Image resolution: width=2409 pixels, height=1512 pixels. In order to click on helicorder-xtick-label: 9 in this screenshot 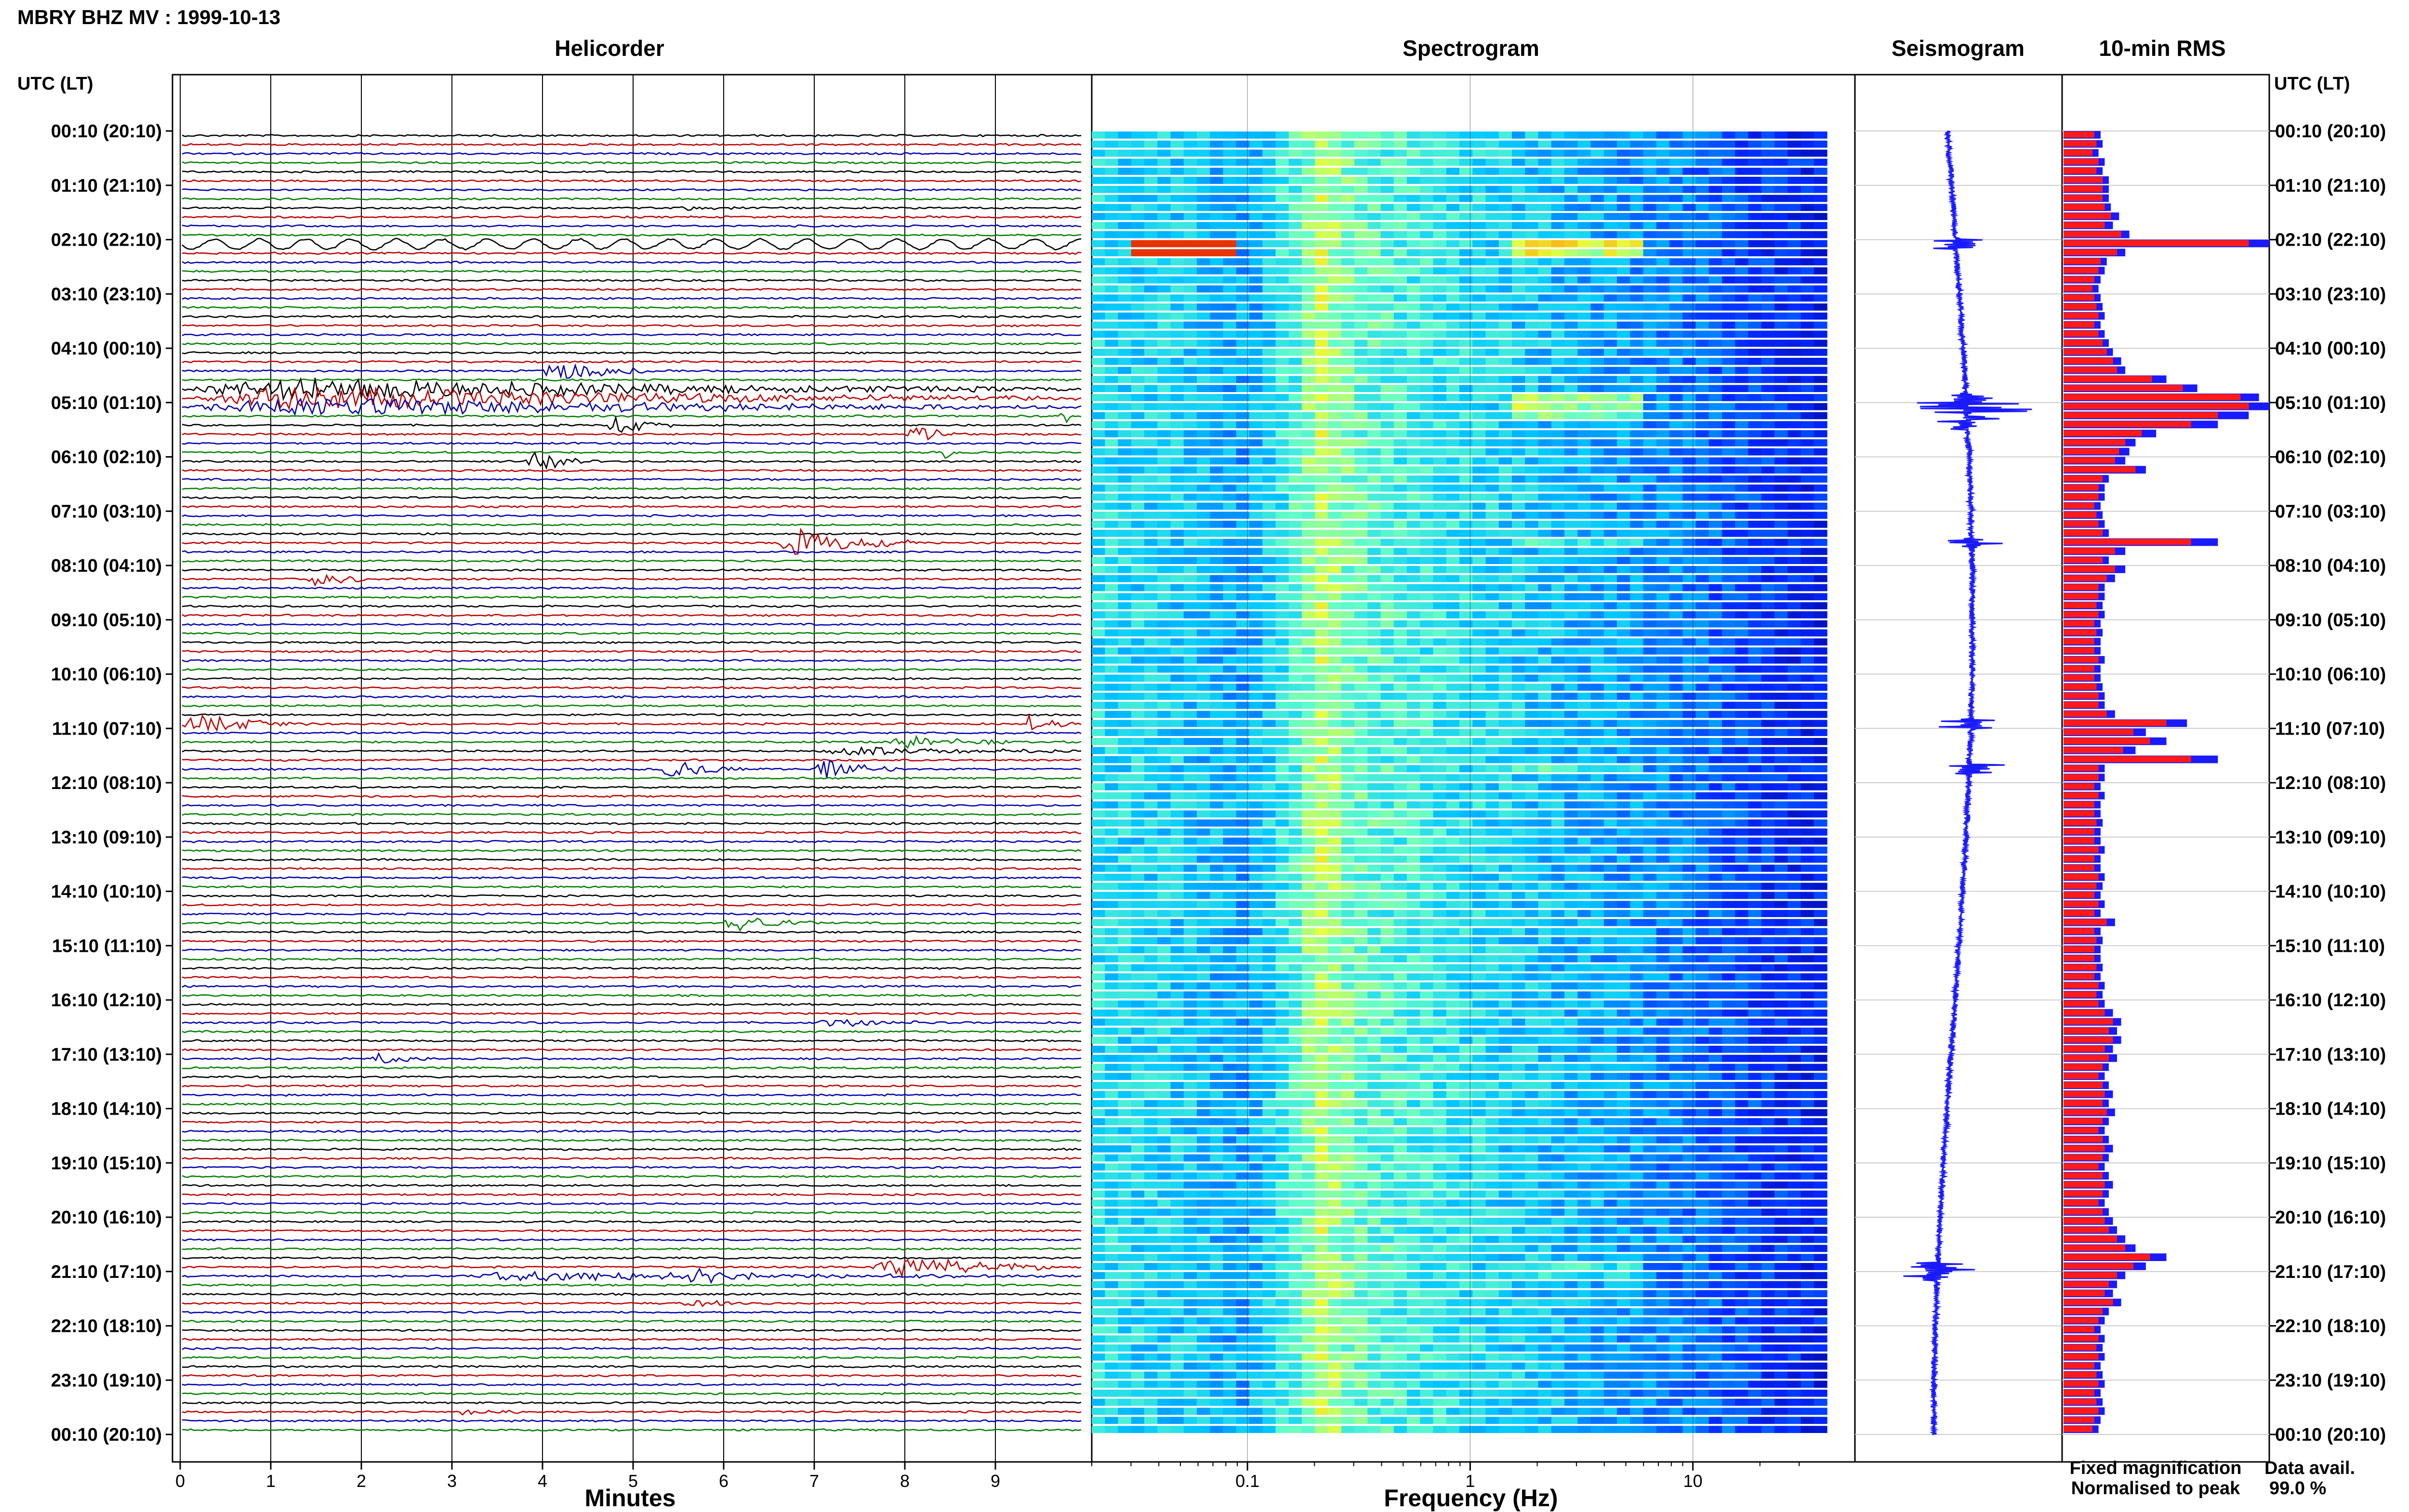, I will do `click(996, 1481)`.